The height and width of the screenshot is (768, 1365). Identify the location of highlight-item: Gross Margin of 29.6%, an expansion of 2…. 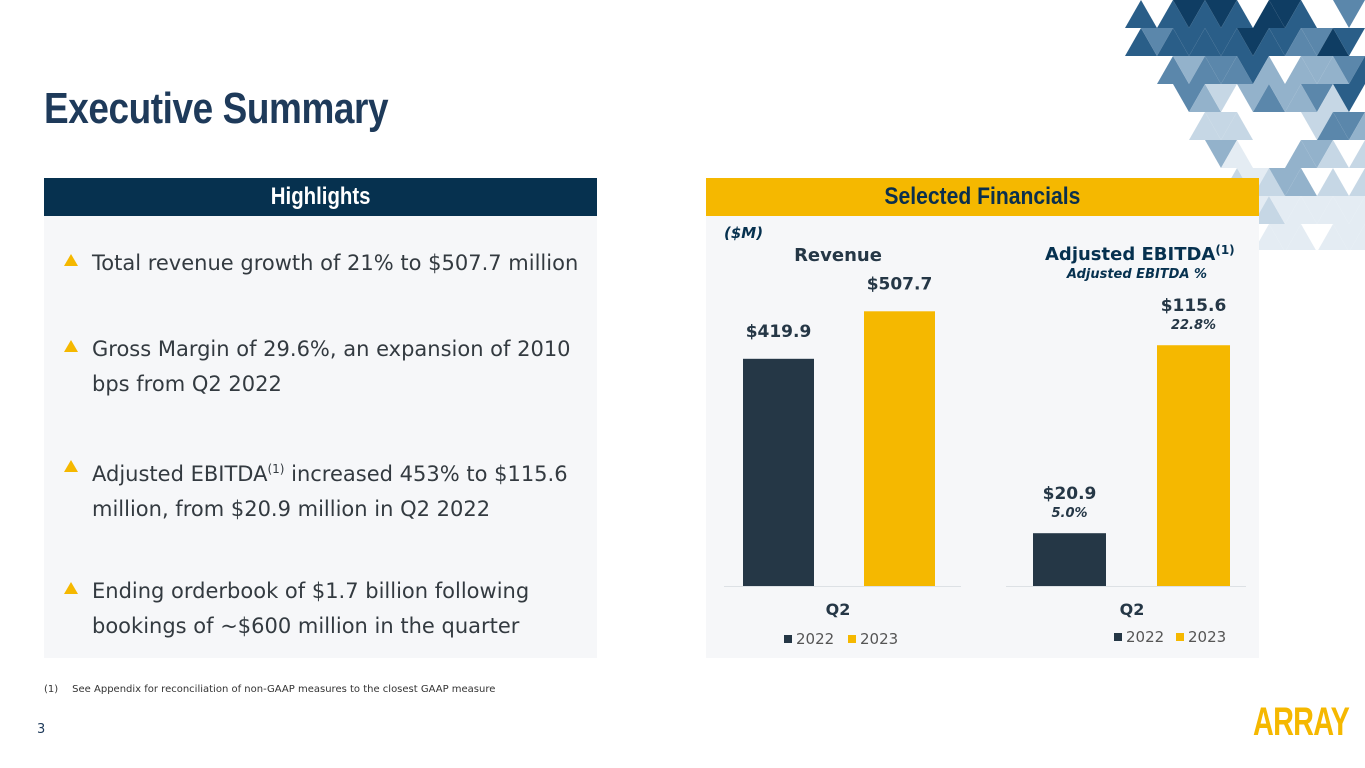
(324, 367).